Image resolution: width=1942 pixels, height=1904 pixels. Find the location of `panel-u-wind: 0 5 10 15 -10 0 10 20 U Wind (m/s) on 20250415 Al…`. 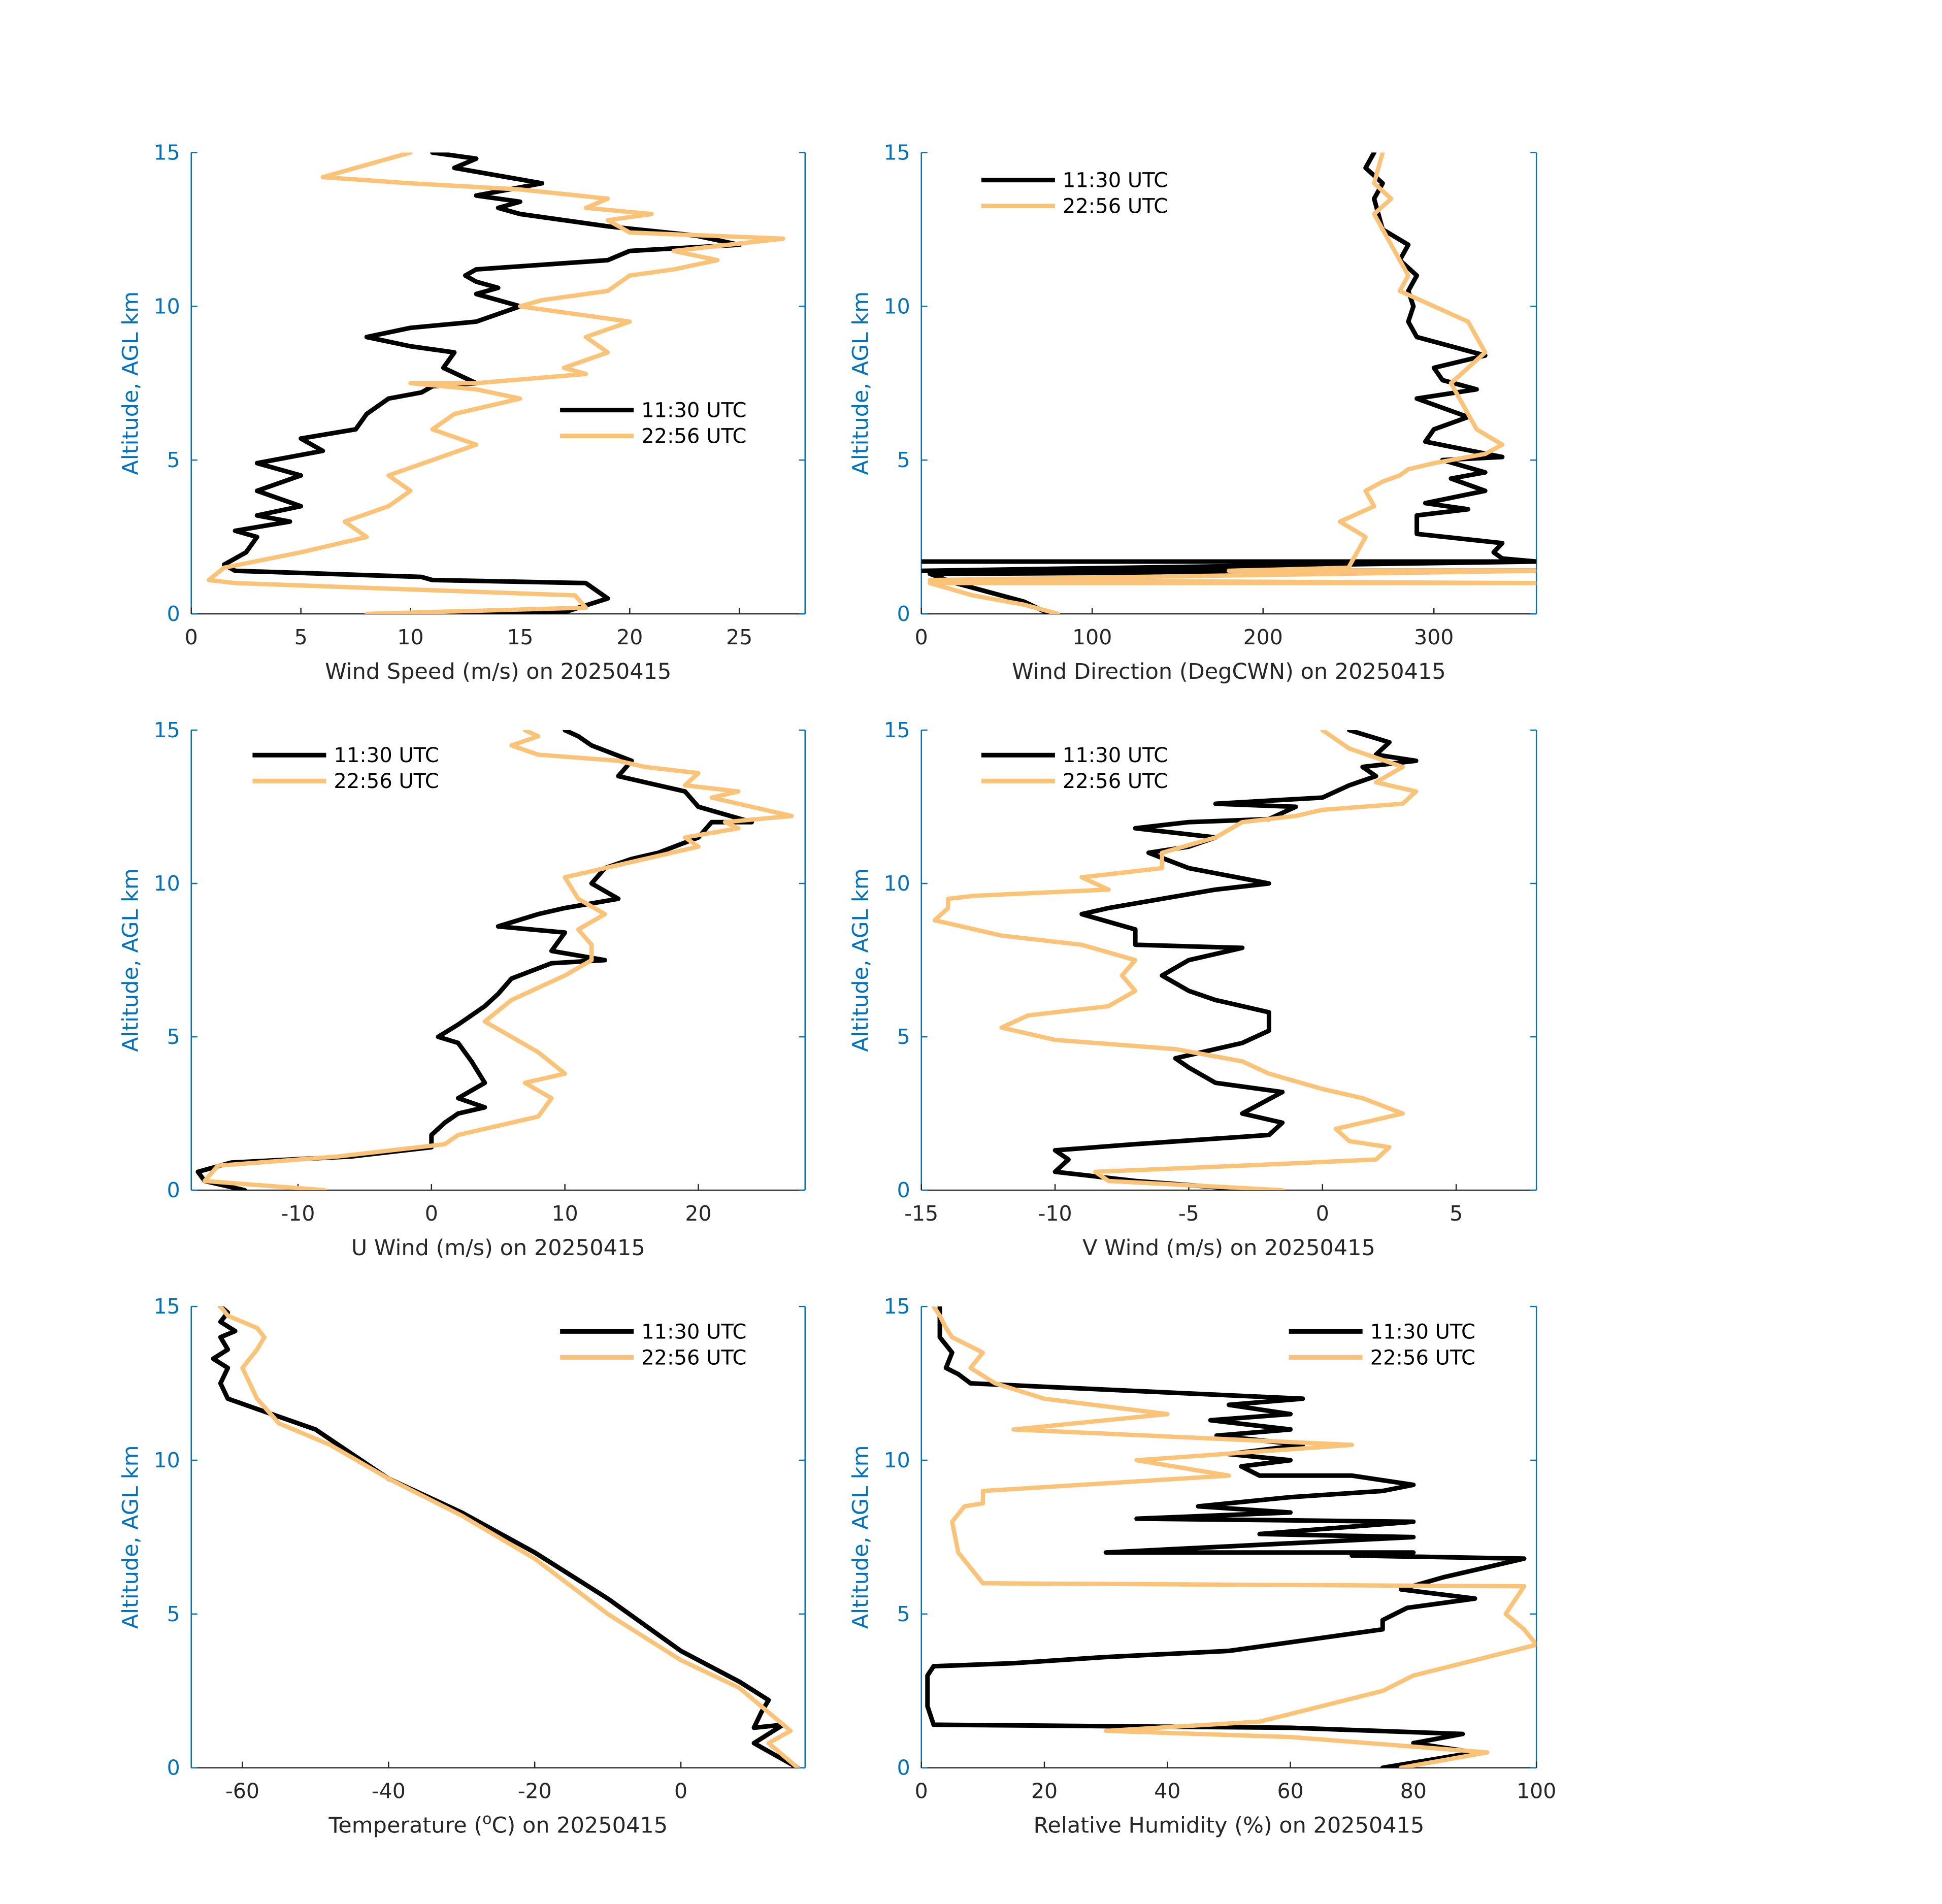

panel-u-wind: 0 5 10 15 -10 0 10 20 U Wind (m/s) on 20250415 Al… is located at coordinates (462, 990).